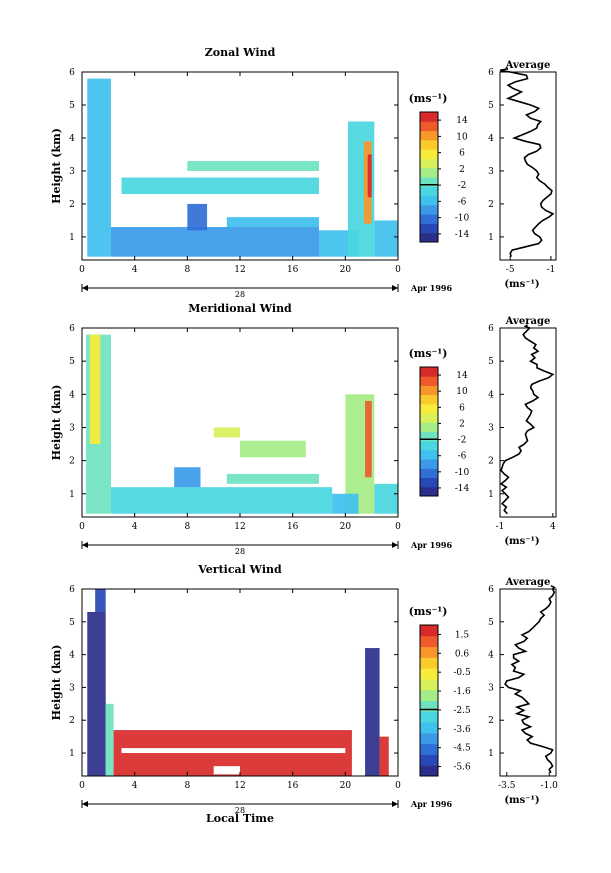 This screenshot has height=873, width=611. What do you see at coordinates (462, 137) in the screenshot?
I see `colorbar-tick-label: 10` at bounding box center [462, 137].